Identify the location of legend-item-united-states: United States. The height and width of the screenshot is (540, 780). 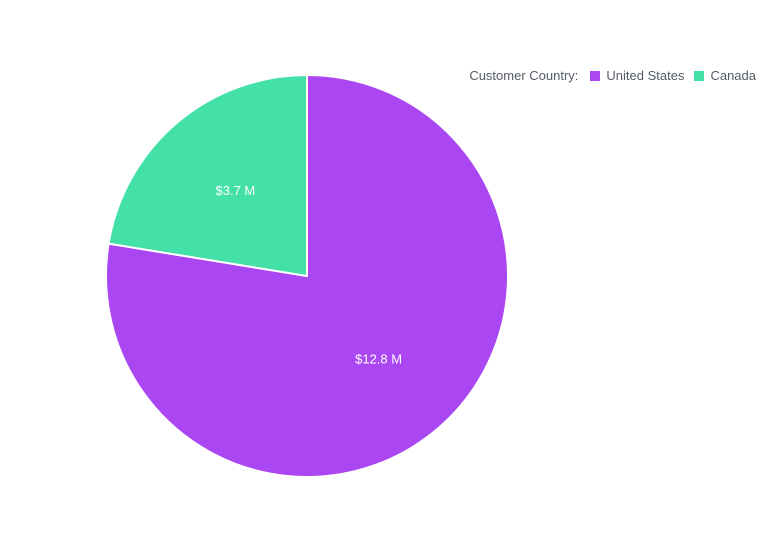
(637, 75).